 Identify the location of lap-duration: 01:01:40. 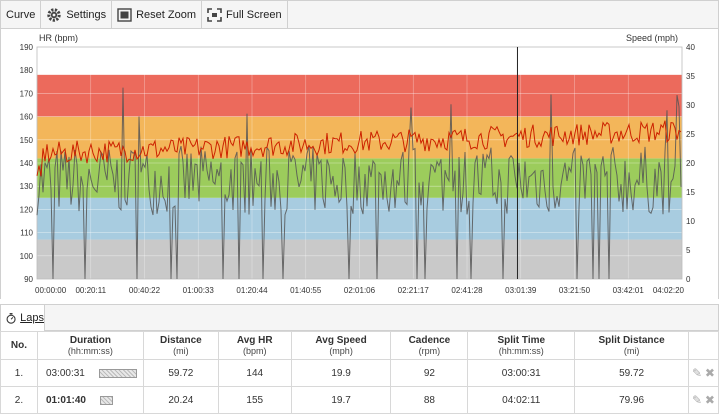
(90, 400).